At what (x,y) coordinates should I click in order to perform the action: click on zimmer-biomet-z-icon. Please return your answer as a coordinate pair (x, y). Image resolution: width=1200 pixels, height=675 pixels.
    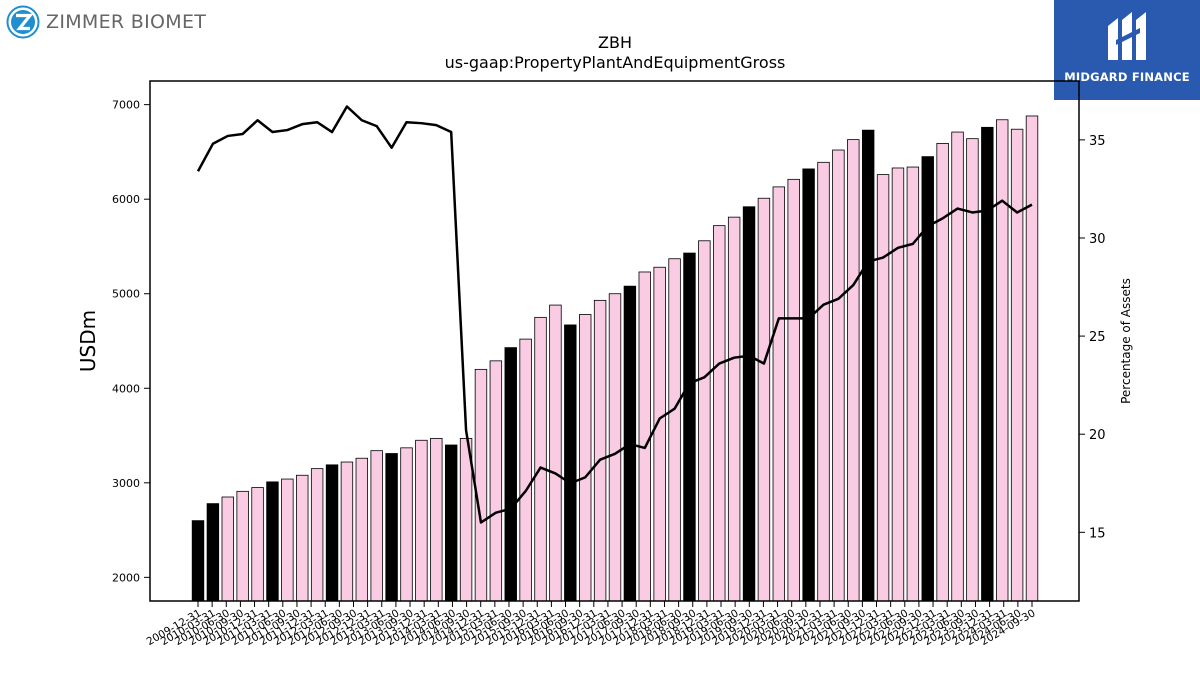
    Looking at the image, I should click on (23, 22).